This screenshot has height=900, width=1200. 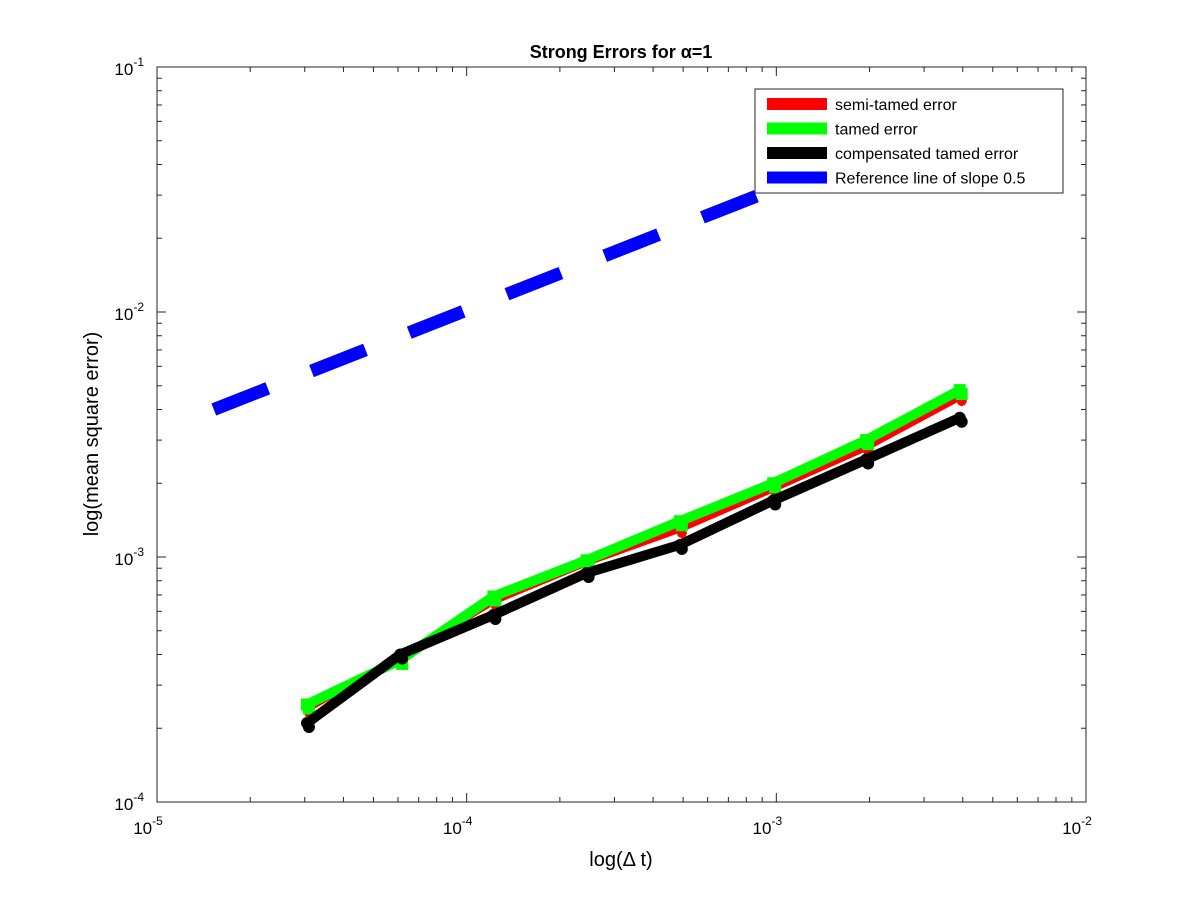 What do you see at coordinates (620, 860) in the screenshot?
I see `x-axis-label: log(Δ t)` at bounding box center [620, 860].